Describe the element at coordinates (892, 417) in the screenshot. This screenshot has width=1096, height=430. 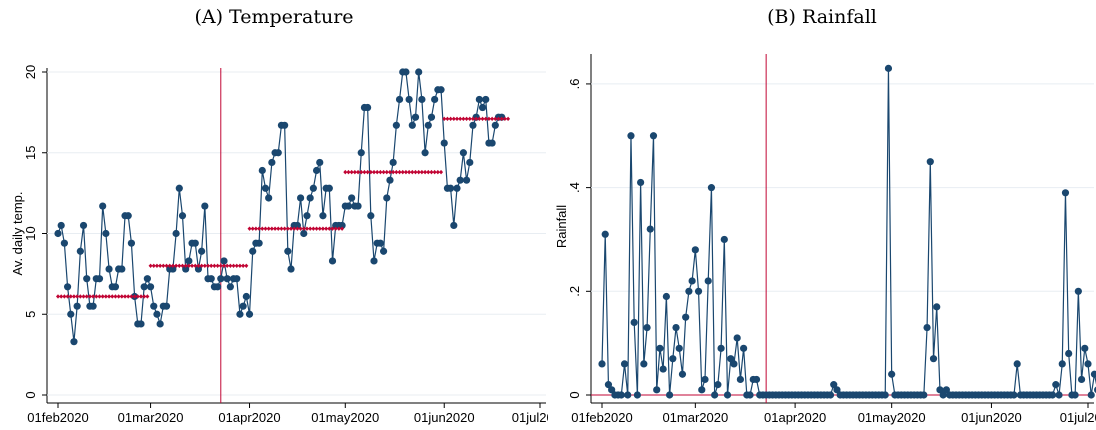
I see `x-tick-label: 01may2020` at that location.